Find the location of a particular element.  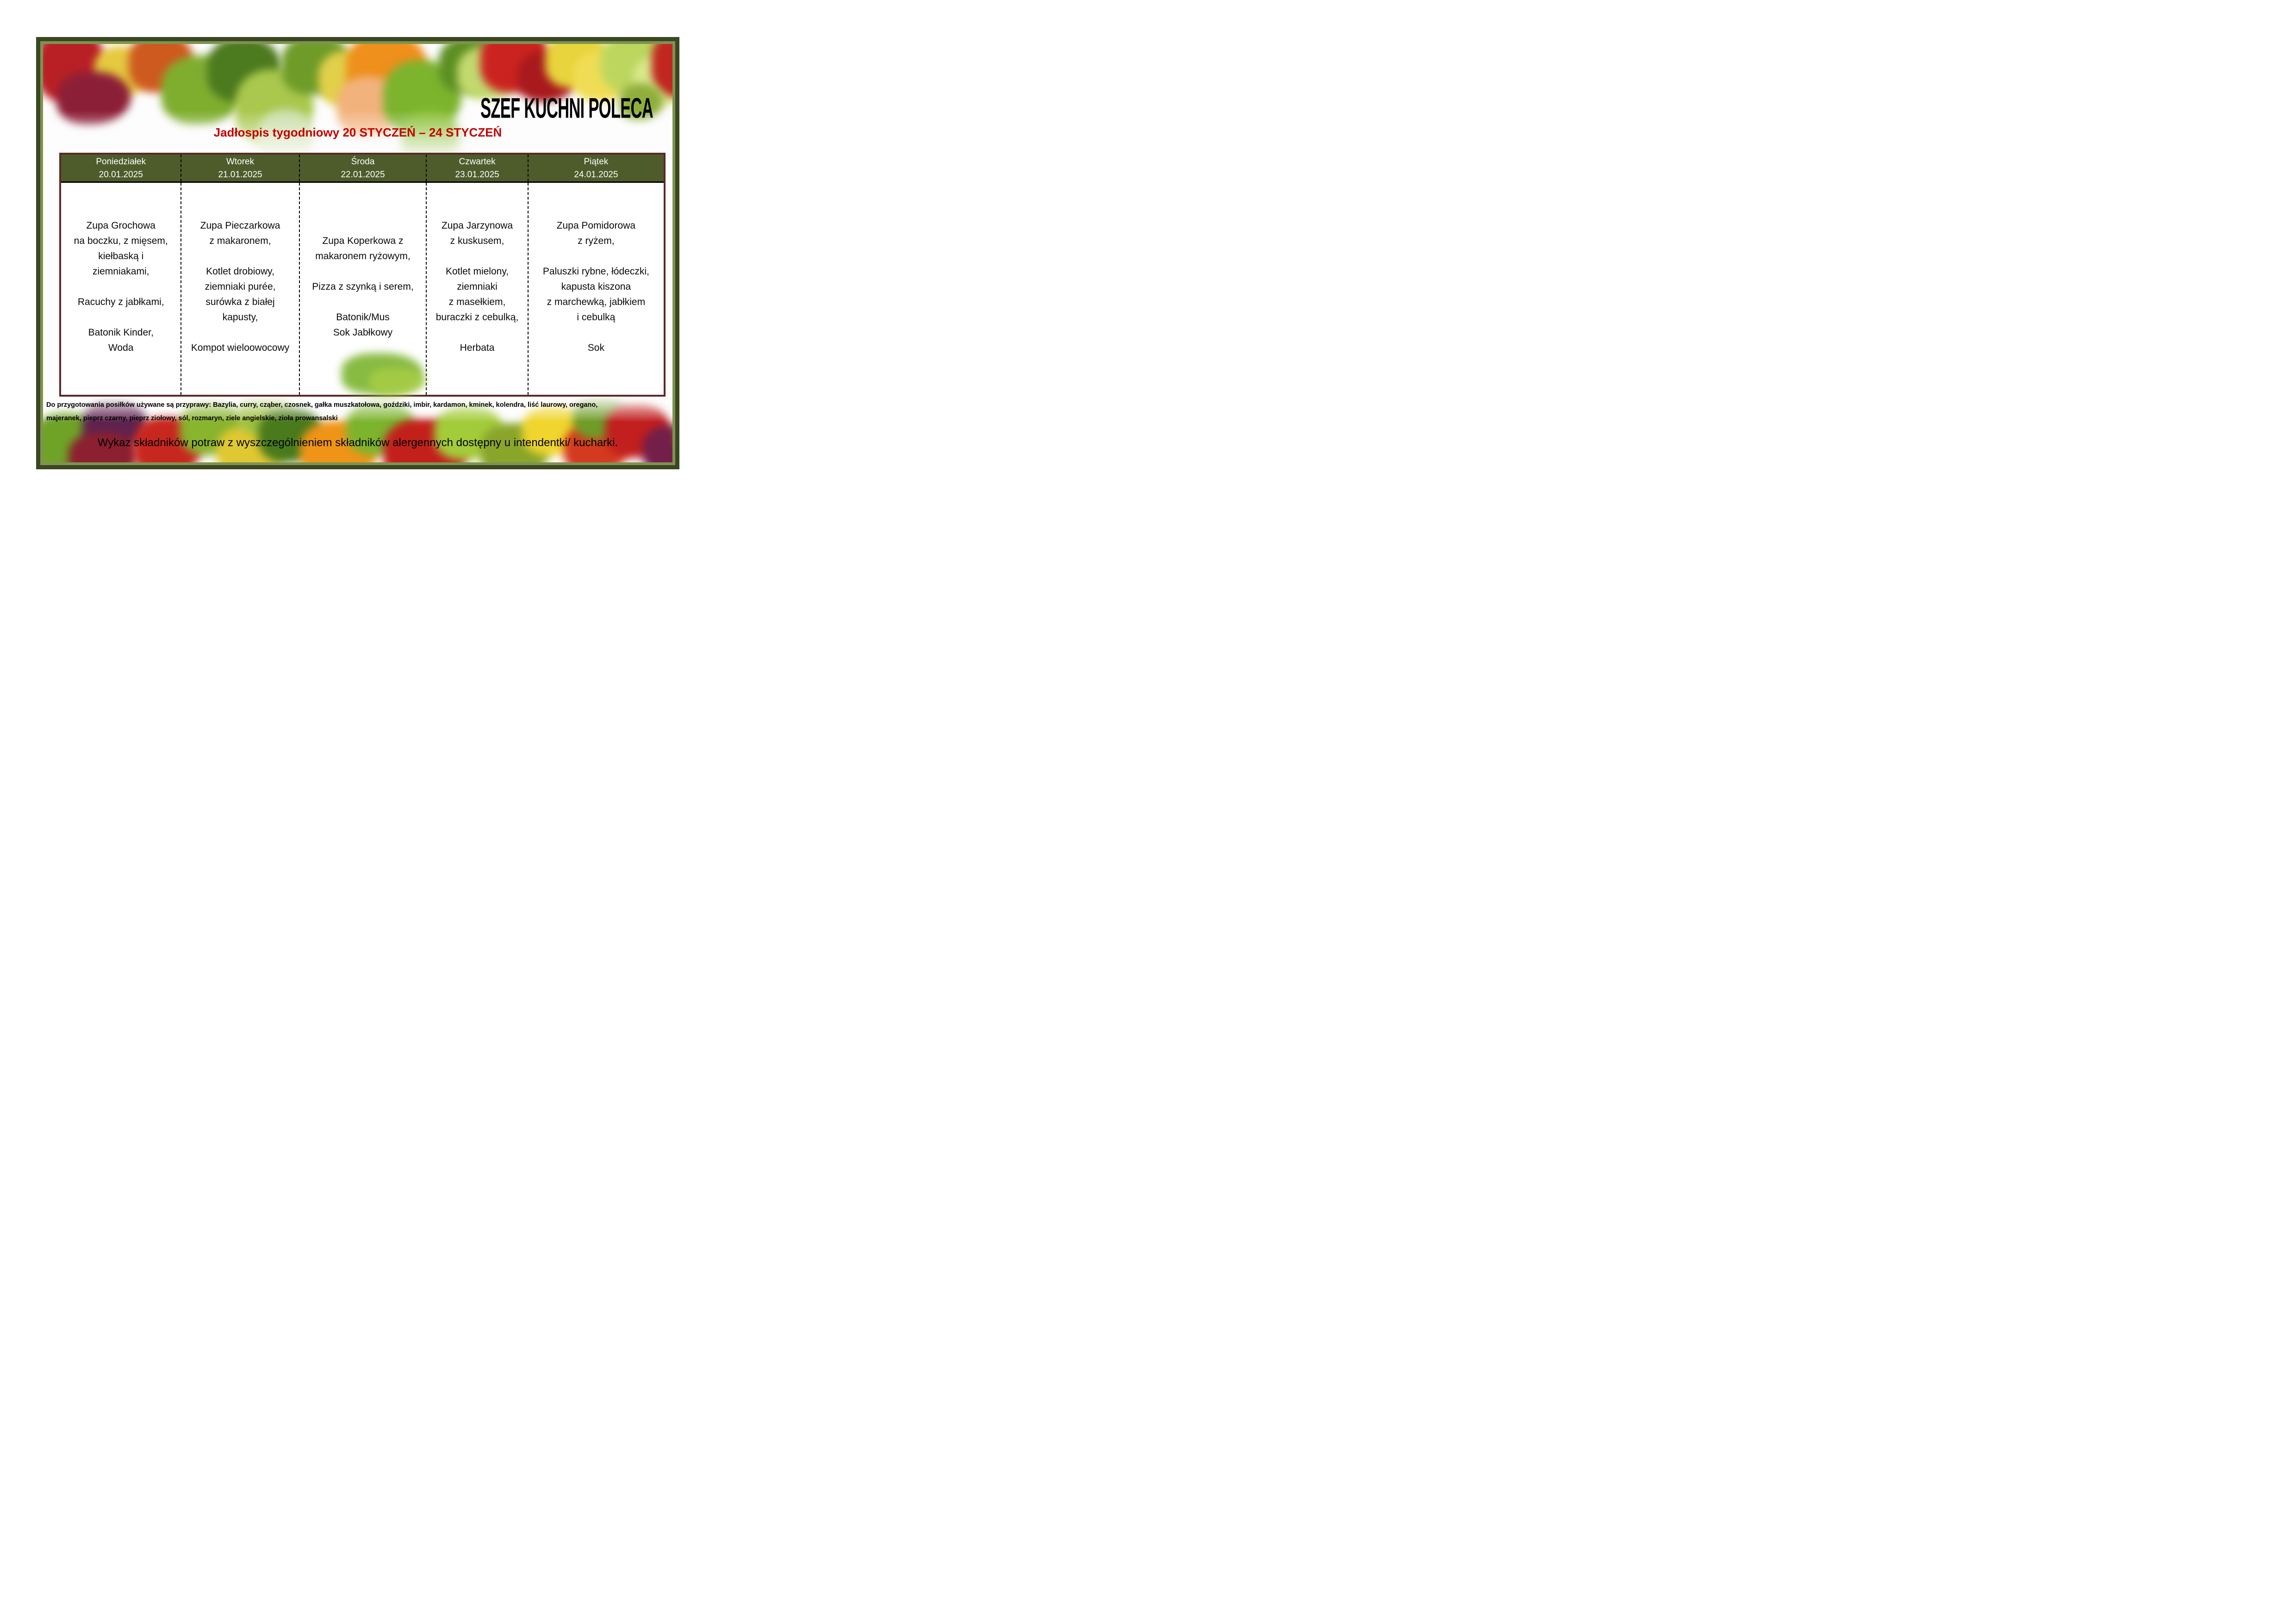

day-date: 24.01.2025 is located at coordinates (596, 175).